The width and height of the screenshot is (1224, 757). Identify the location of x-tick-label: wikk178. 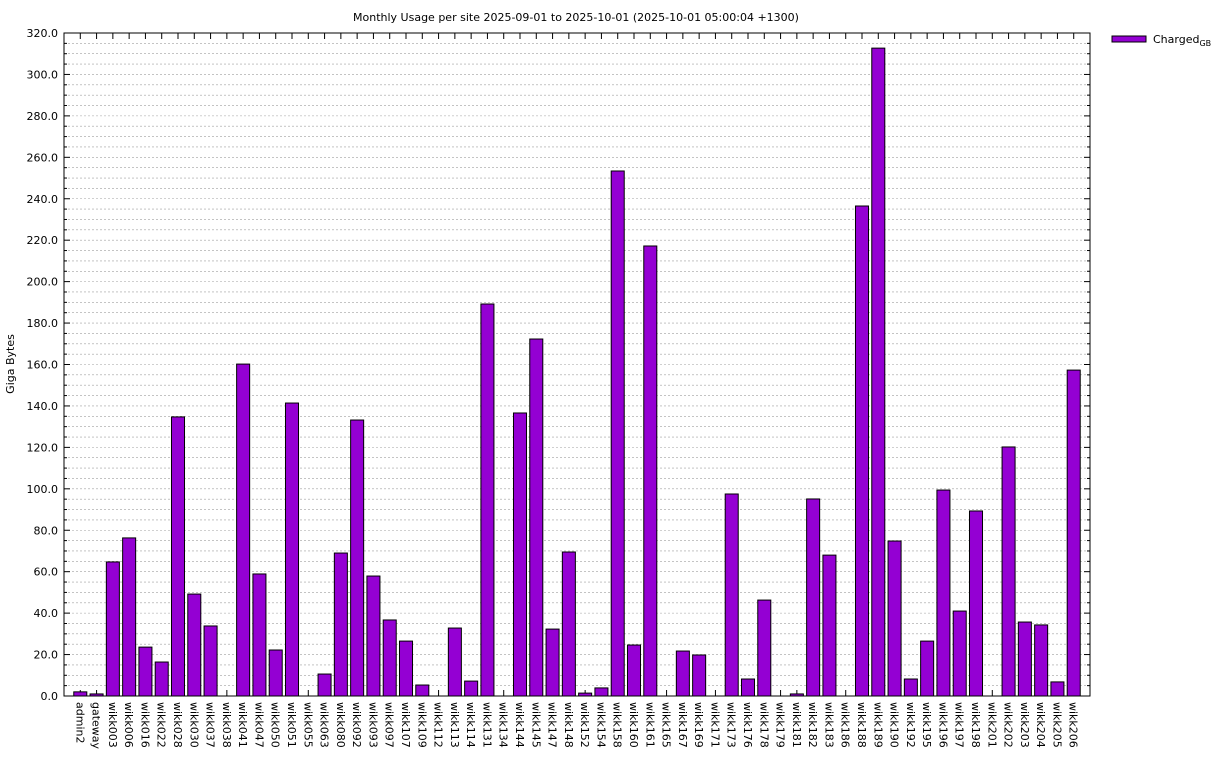
(763, 725).